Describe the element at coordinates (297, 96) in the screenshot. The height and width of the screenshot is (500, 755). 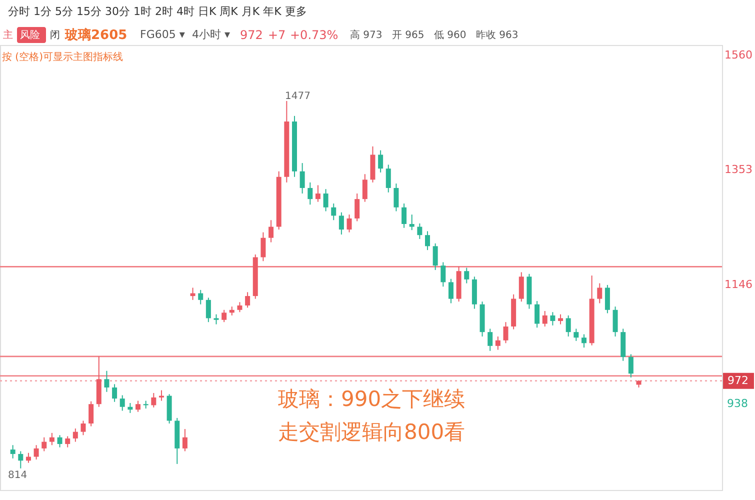
I see `annotation: 1477` at that location.